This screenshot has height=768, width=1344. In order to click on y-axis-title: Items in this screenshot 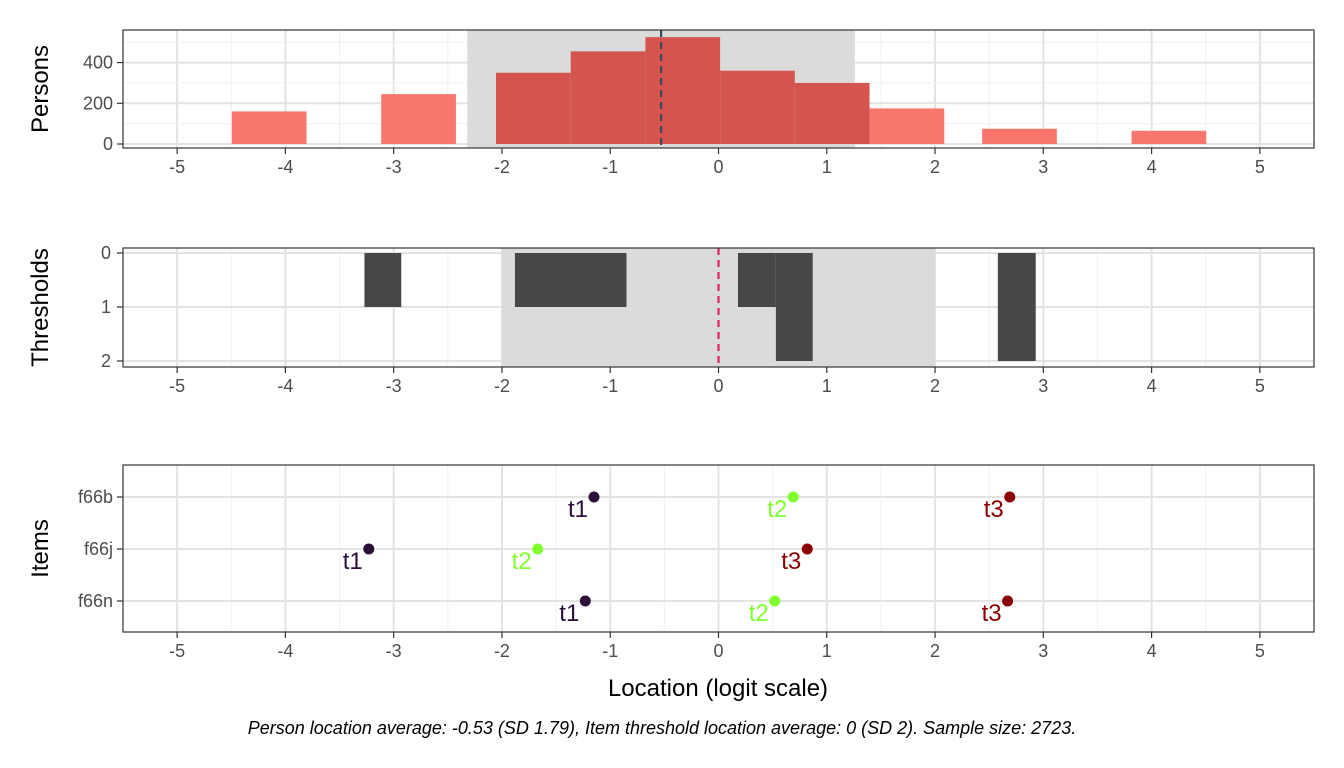, I will do `click(40, 548)`.